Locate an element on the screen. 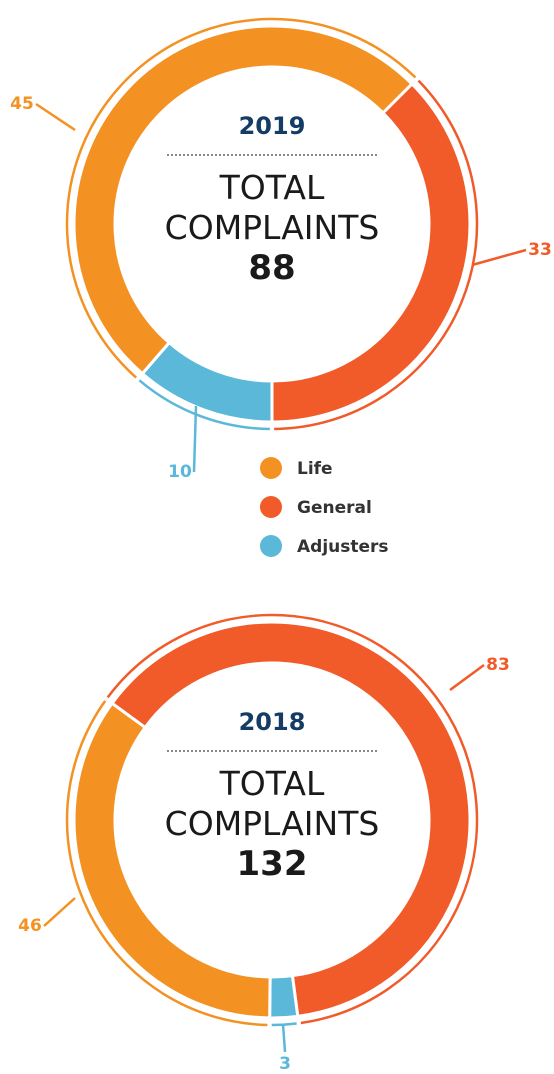  value-label: 10 is located at coordinates (180, 472).